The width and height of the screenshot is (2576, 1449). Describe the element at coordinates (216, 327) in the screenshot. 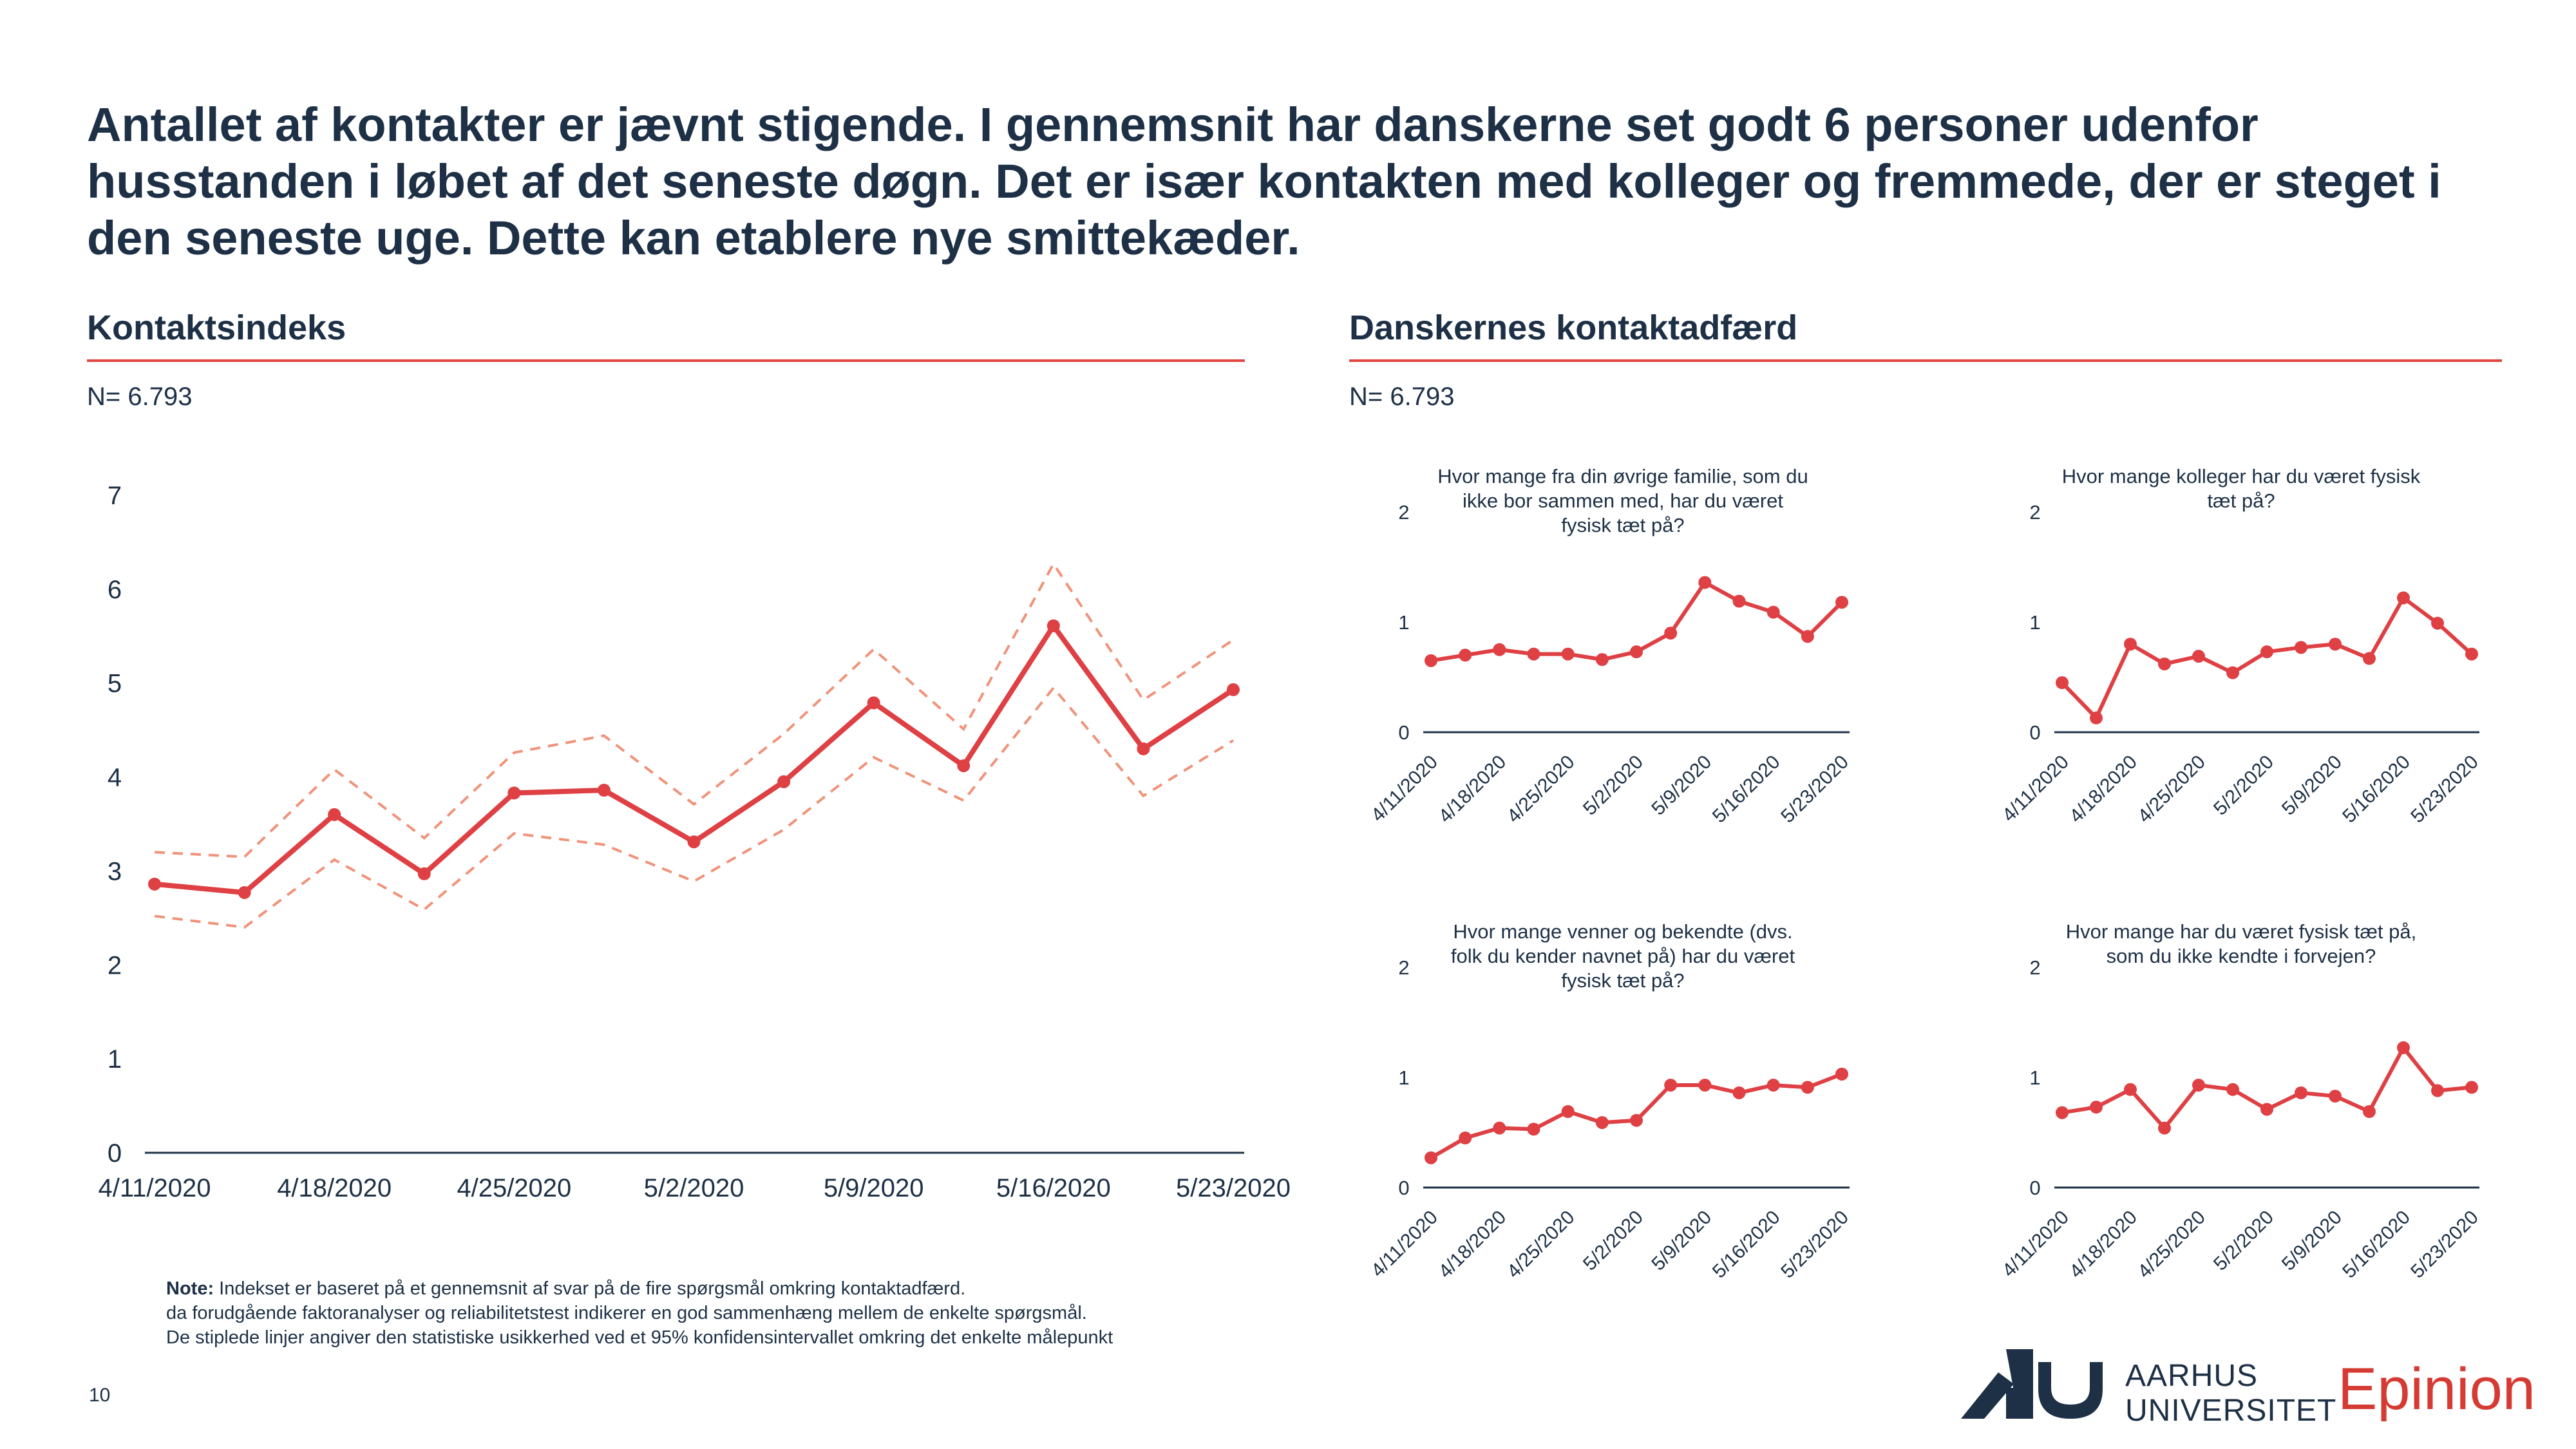

I see `left-section-title: Kontaktsindeks` at that location.